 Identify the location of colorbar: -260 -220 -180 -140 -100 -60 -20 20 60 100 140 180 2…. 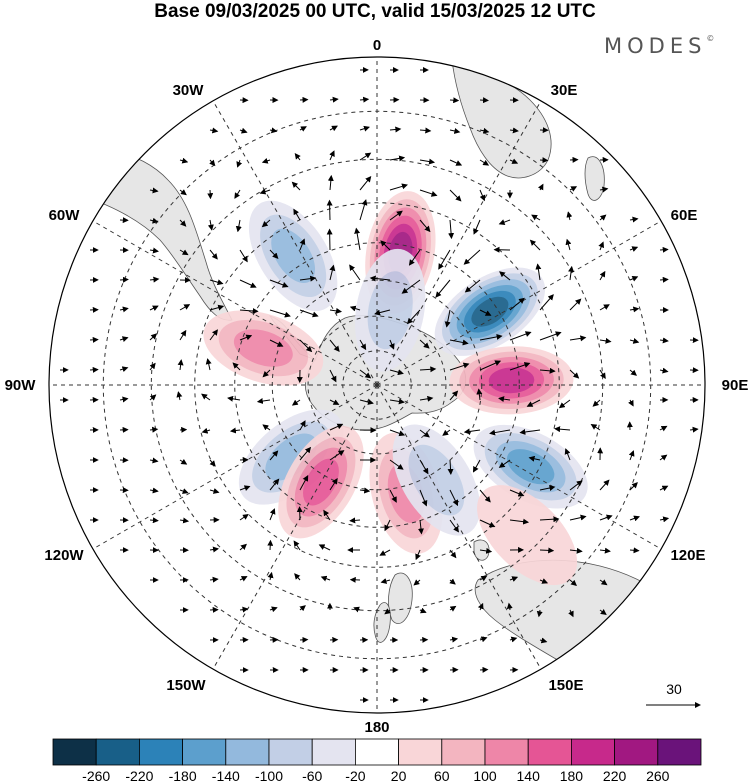
(377, 760).